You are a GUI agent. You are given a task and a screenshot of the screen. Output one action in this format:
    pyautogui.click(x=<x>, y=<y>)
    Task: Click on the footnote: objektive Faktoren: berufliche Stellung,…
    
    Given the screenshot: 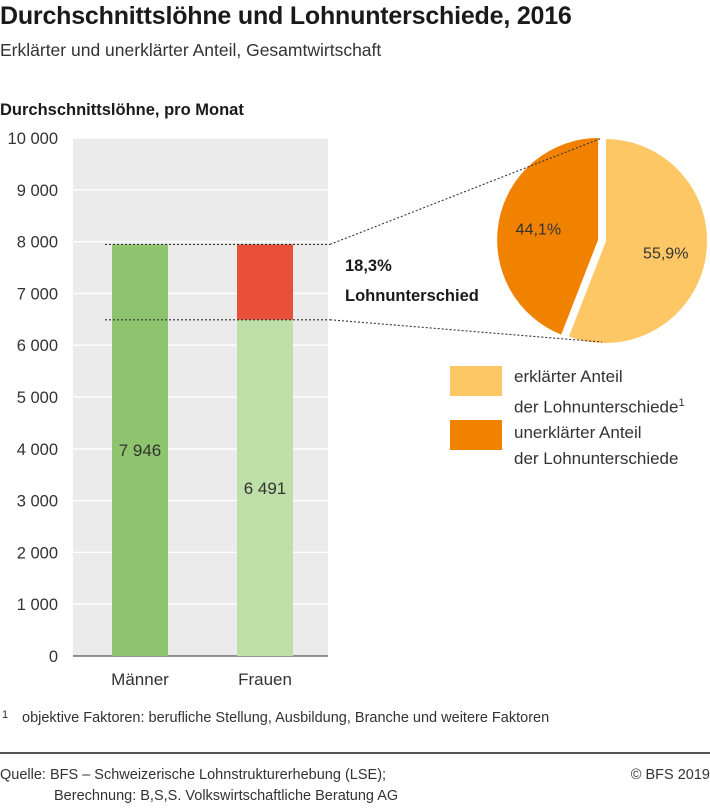 What is the action you would take?
    pyautogui.click(x=286, y=718)
    